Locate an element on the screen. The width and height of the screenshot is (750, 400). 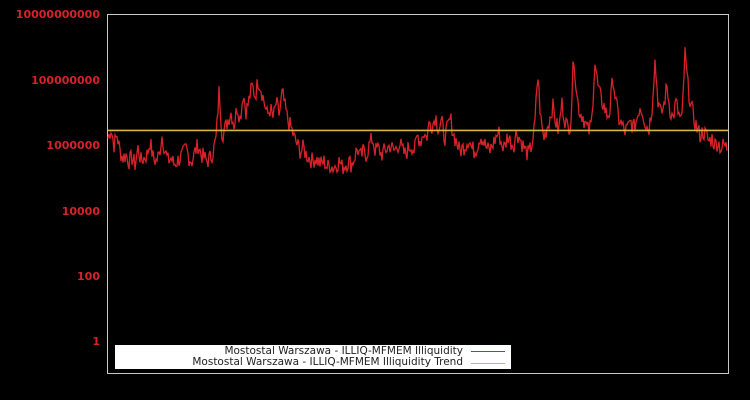
y-tick-label: 100000000 is located at coordinates (65, 80).